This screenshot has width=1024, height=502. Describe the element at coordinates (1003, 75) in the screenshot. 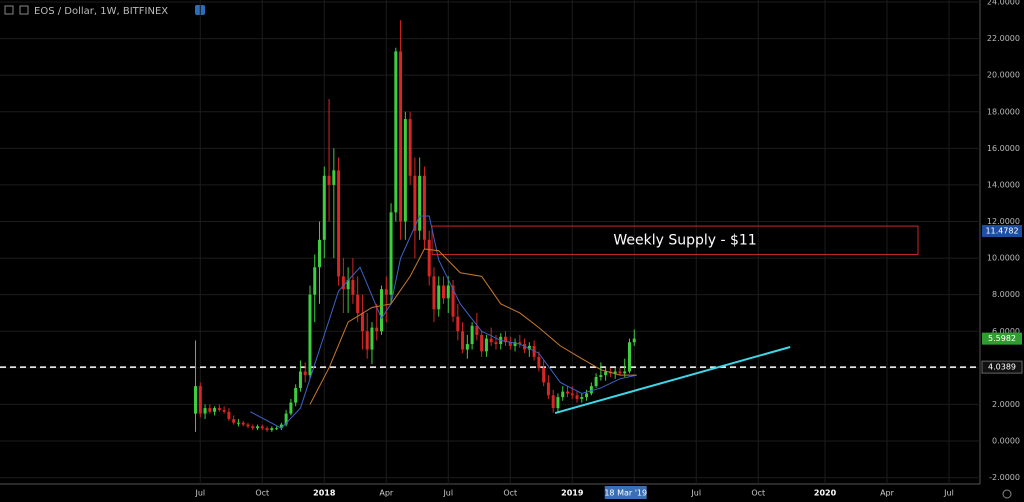

I see `y-tick-label: 20.0000` at that location.